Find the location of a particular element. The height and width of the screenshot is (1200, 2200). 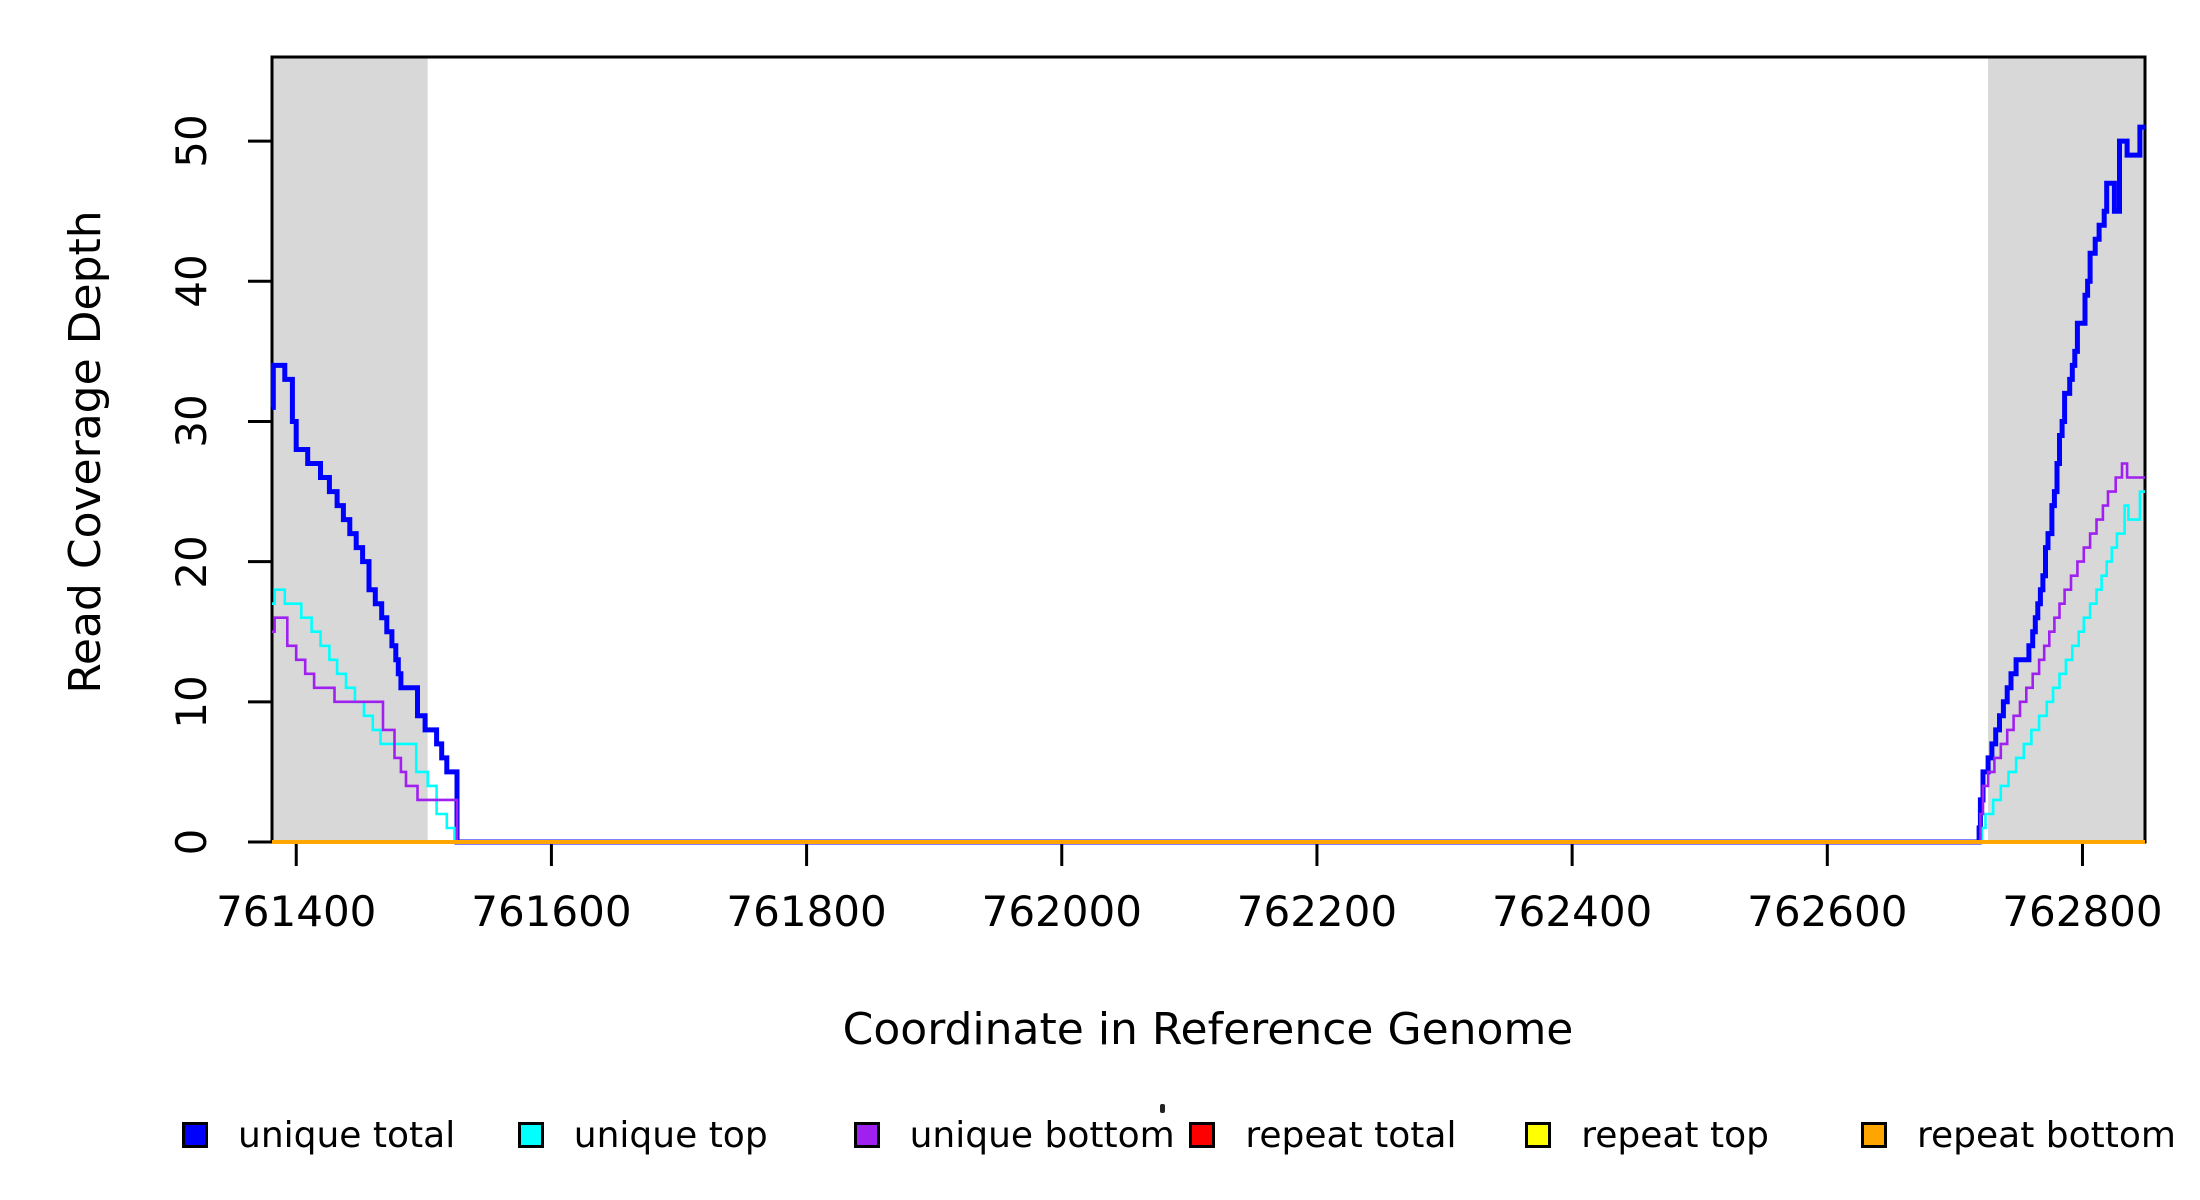

legend-label: repeat bottom is located at coordinates (2046, 1135).